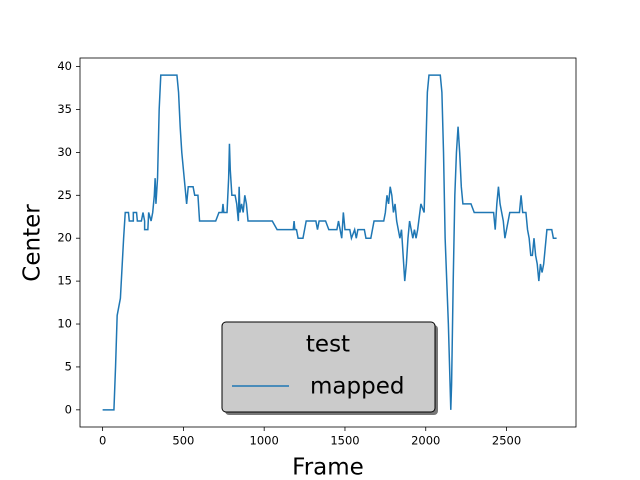 The image size is (640, 480). What do you see at coordinates (64, 195) in the screenshot?
I see `y-tick-label: 25` at bounding box center [64, 195].